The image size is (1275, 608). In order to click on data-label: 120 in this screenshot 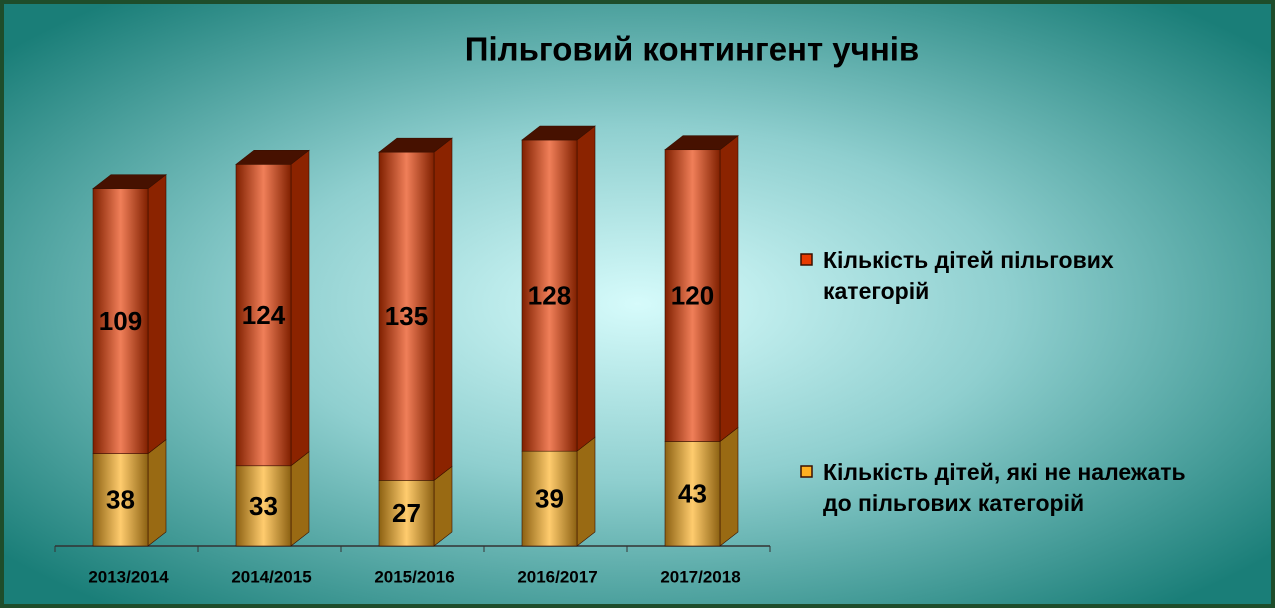, I will do `click(692, 295)`.